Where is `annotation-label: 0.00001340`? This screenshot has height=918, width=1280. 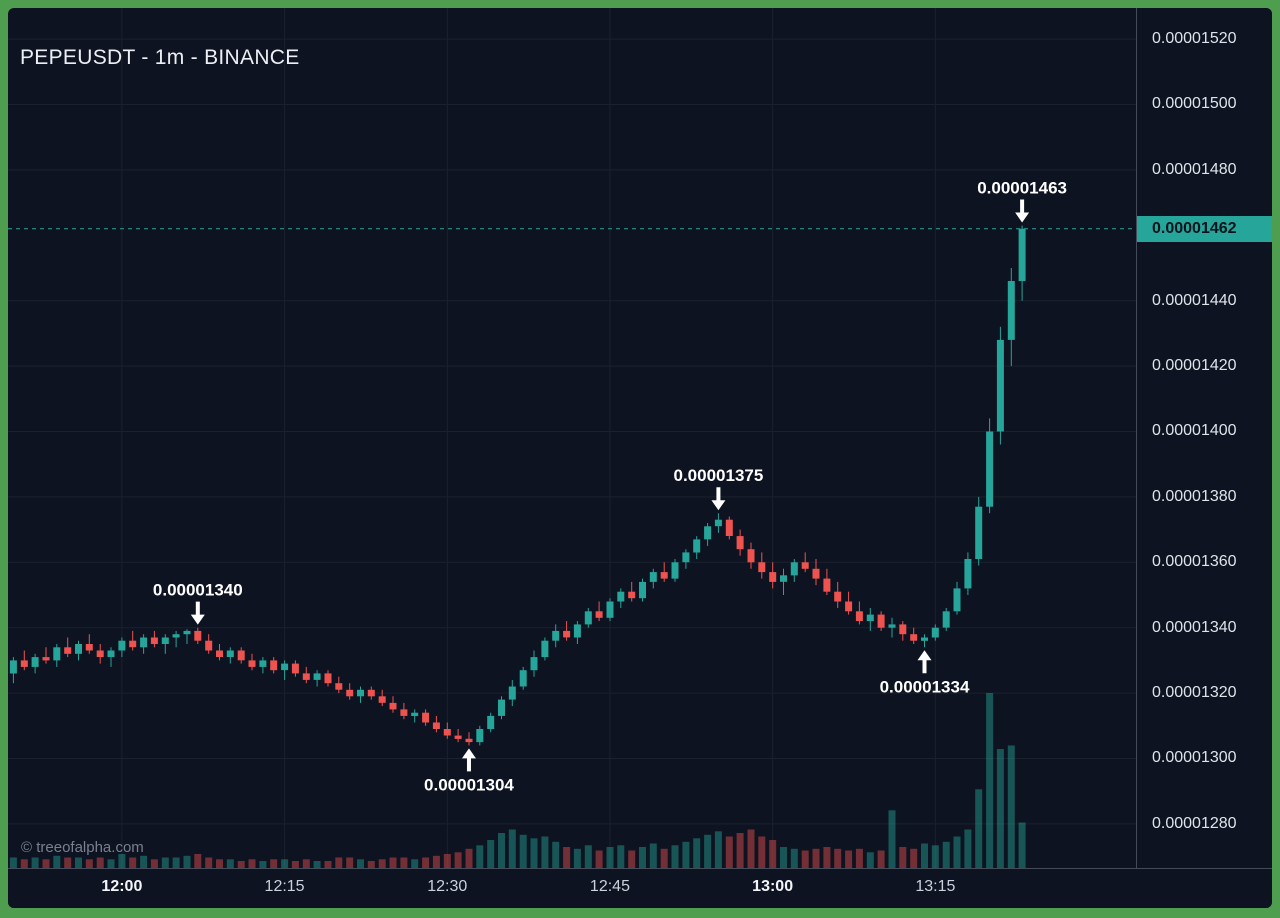 annotation-label: 0.00001340 is located at coordinates (198, 590).